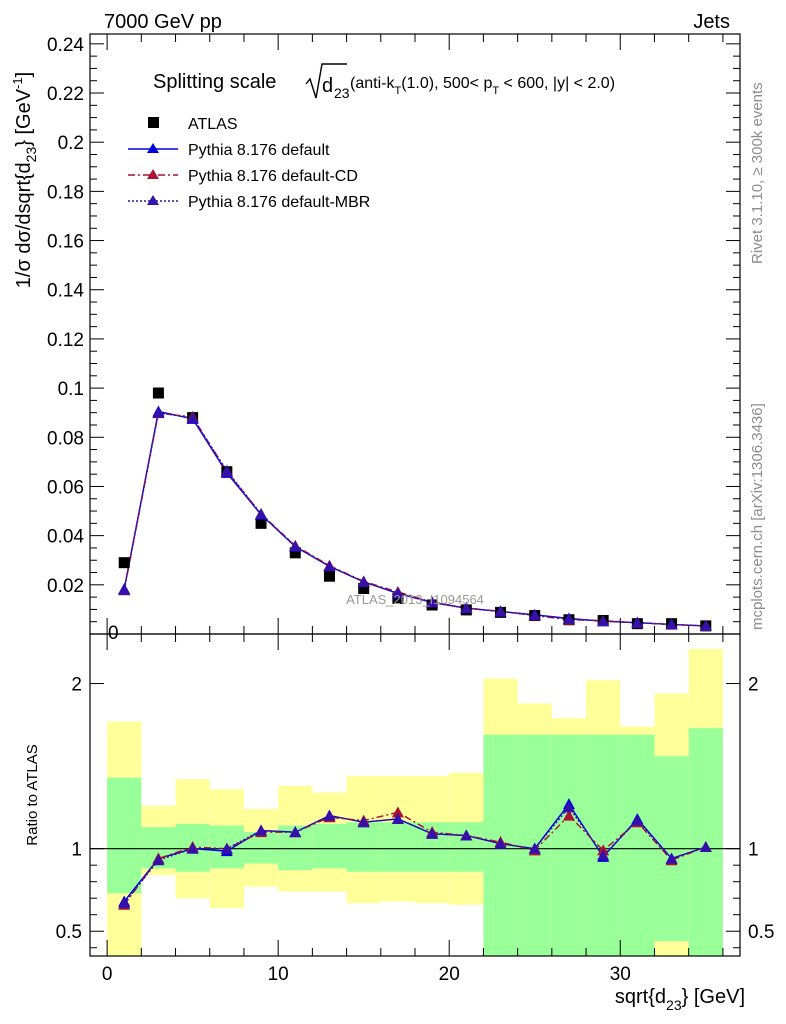 The image size is (786, 1024). Describe the element at coordinates (753, 850) in the screenshot. I see `ratio-y-tick-label-right: 1` at that location.